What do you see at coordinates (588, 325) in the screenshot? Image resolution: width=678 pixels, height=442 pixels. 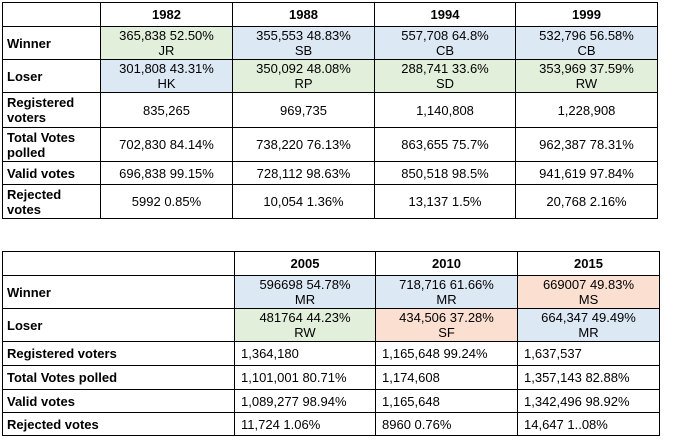 I see `loser-cell: 664,347 49.49% MR` at bounding box center [588, 325].